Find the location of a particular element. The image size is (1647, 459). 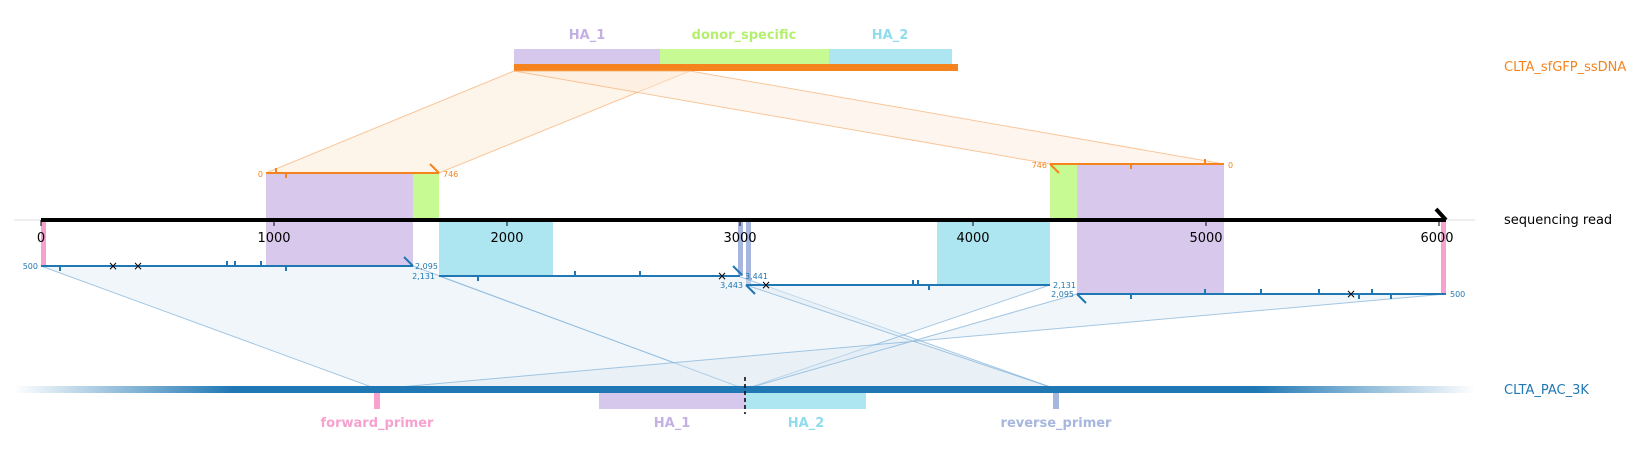

axis-tick-label: 2000 is located at coordinates (506, 238).